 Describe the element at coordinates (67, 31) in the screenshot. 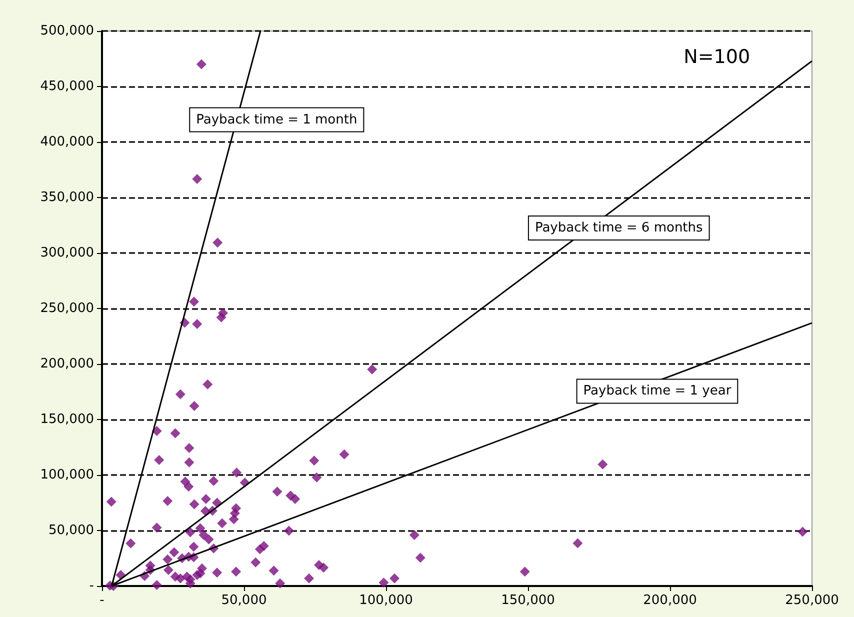

I see `y-tick-label: 500,000` at that location.